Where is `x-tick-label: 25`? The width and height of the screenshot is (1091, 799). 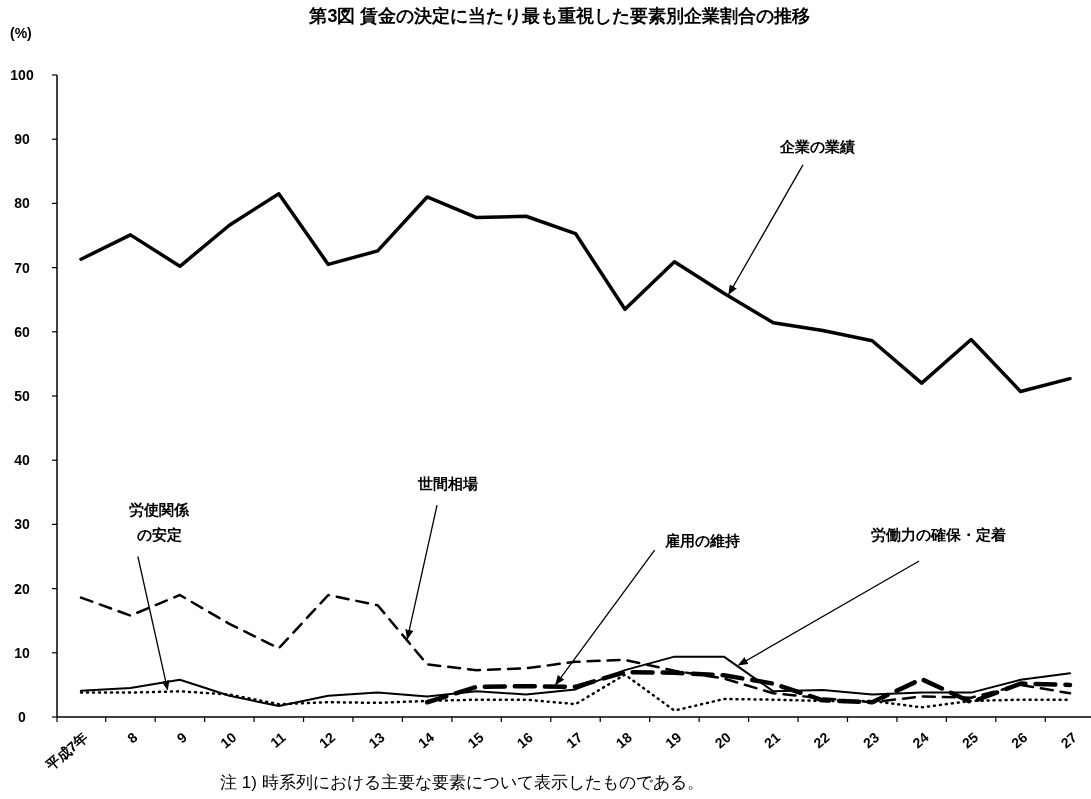 x-tick-label: 25 is located at coordinates (970, 740).